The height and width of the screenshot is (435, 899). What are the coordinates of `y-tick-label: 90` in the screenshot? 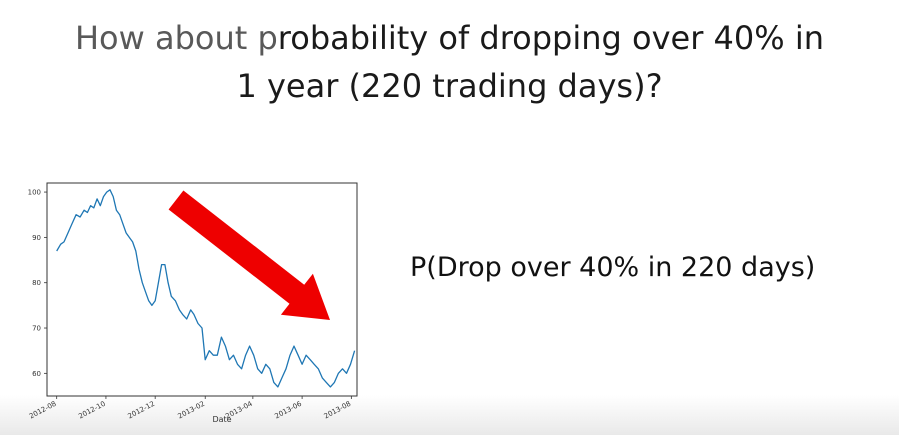 It's located at (36, 238).